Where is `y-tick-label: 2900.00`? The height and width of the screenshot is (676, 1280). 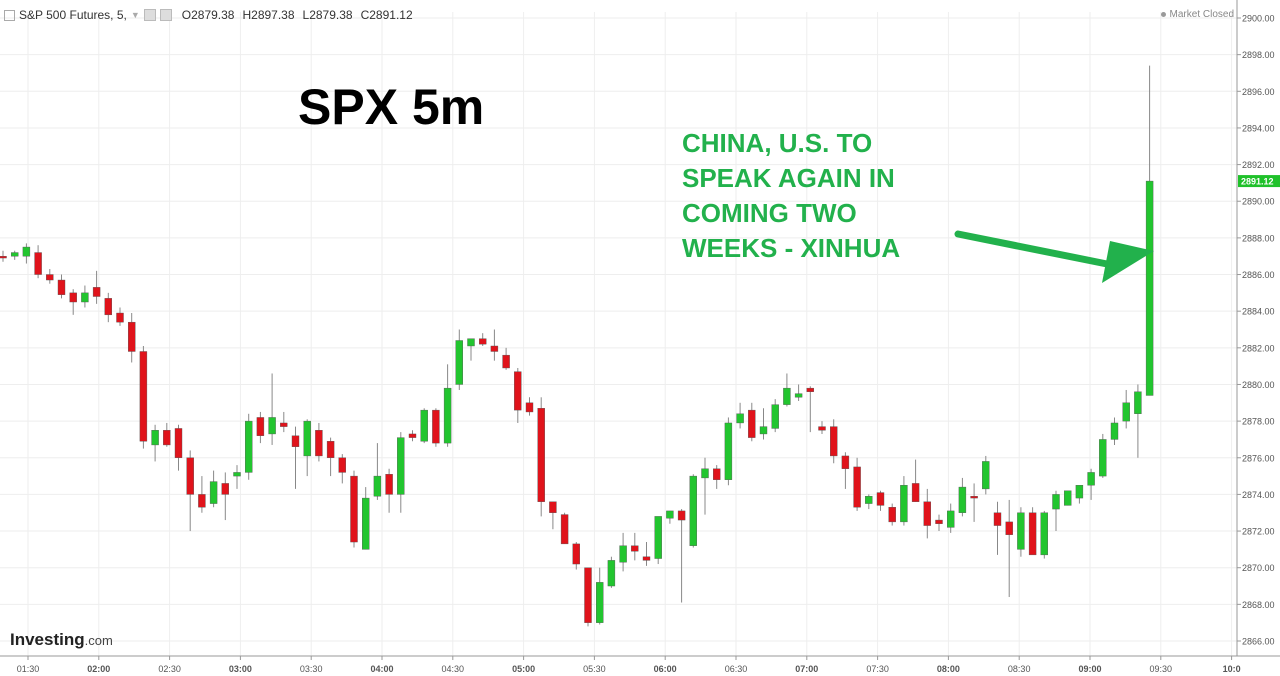 y-tick-label: 2900.00 is located at coordinates (1258, 19).